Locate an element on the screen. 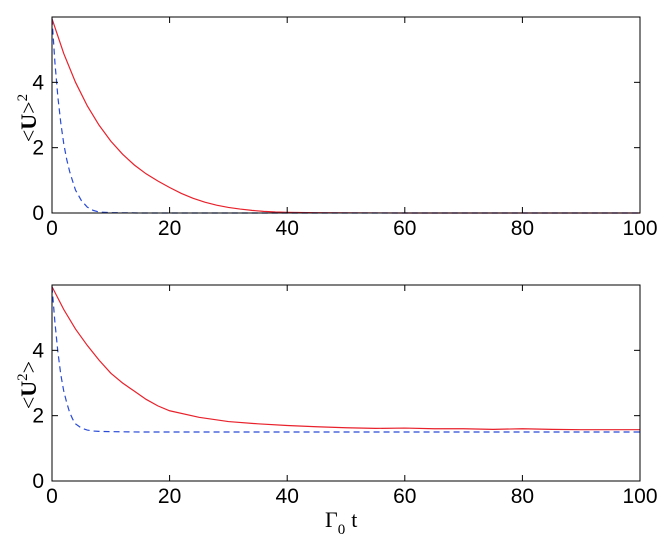 This screenshot has height=545, width=664. svg-text: <U2> is located at coordinates (28, 385).